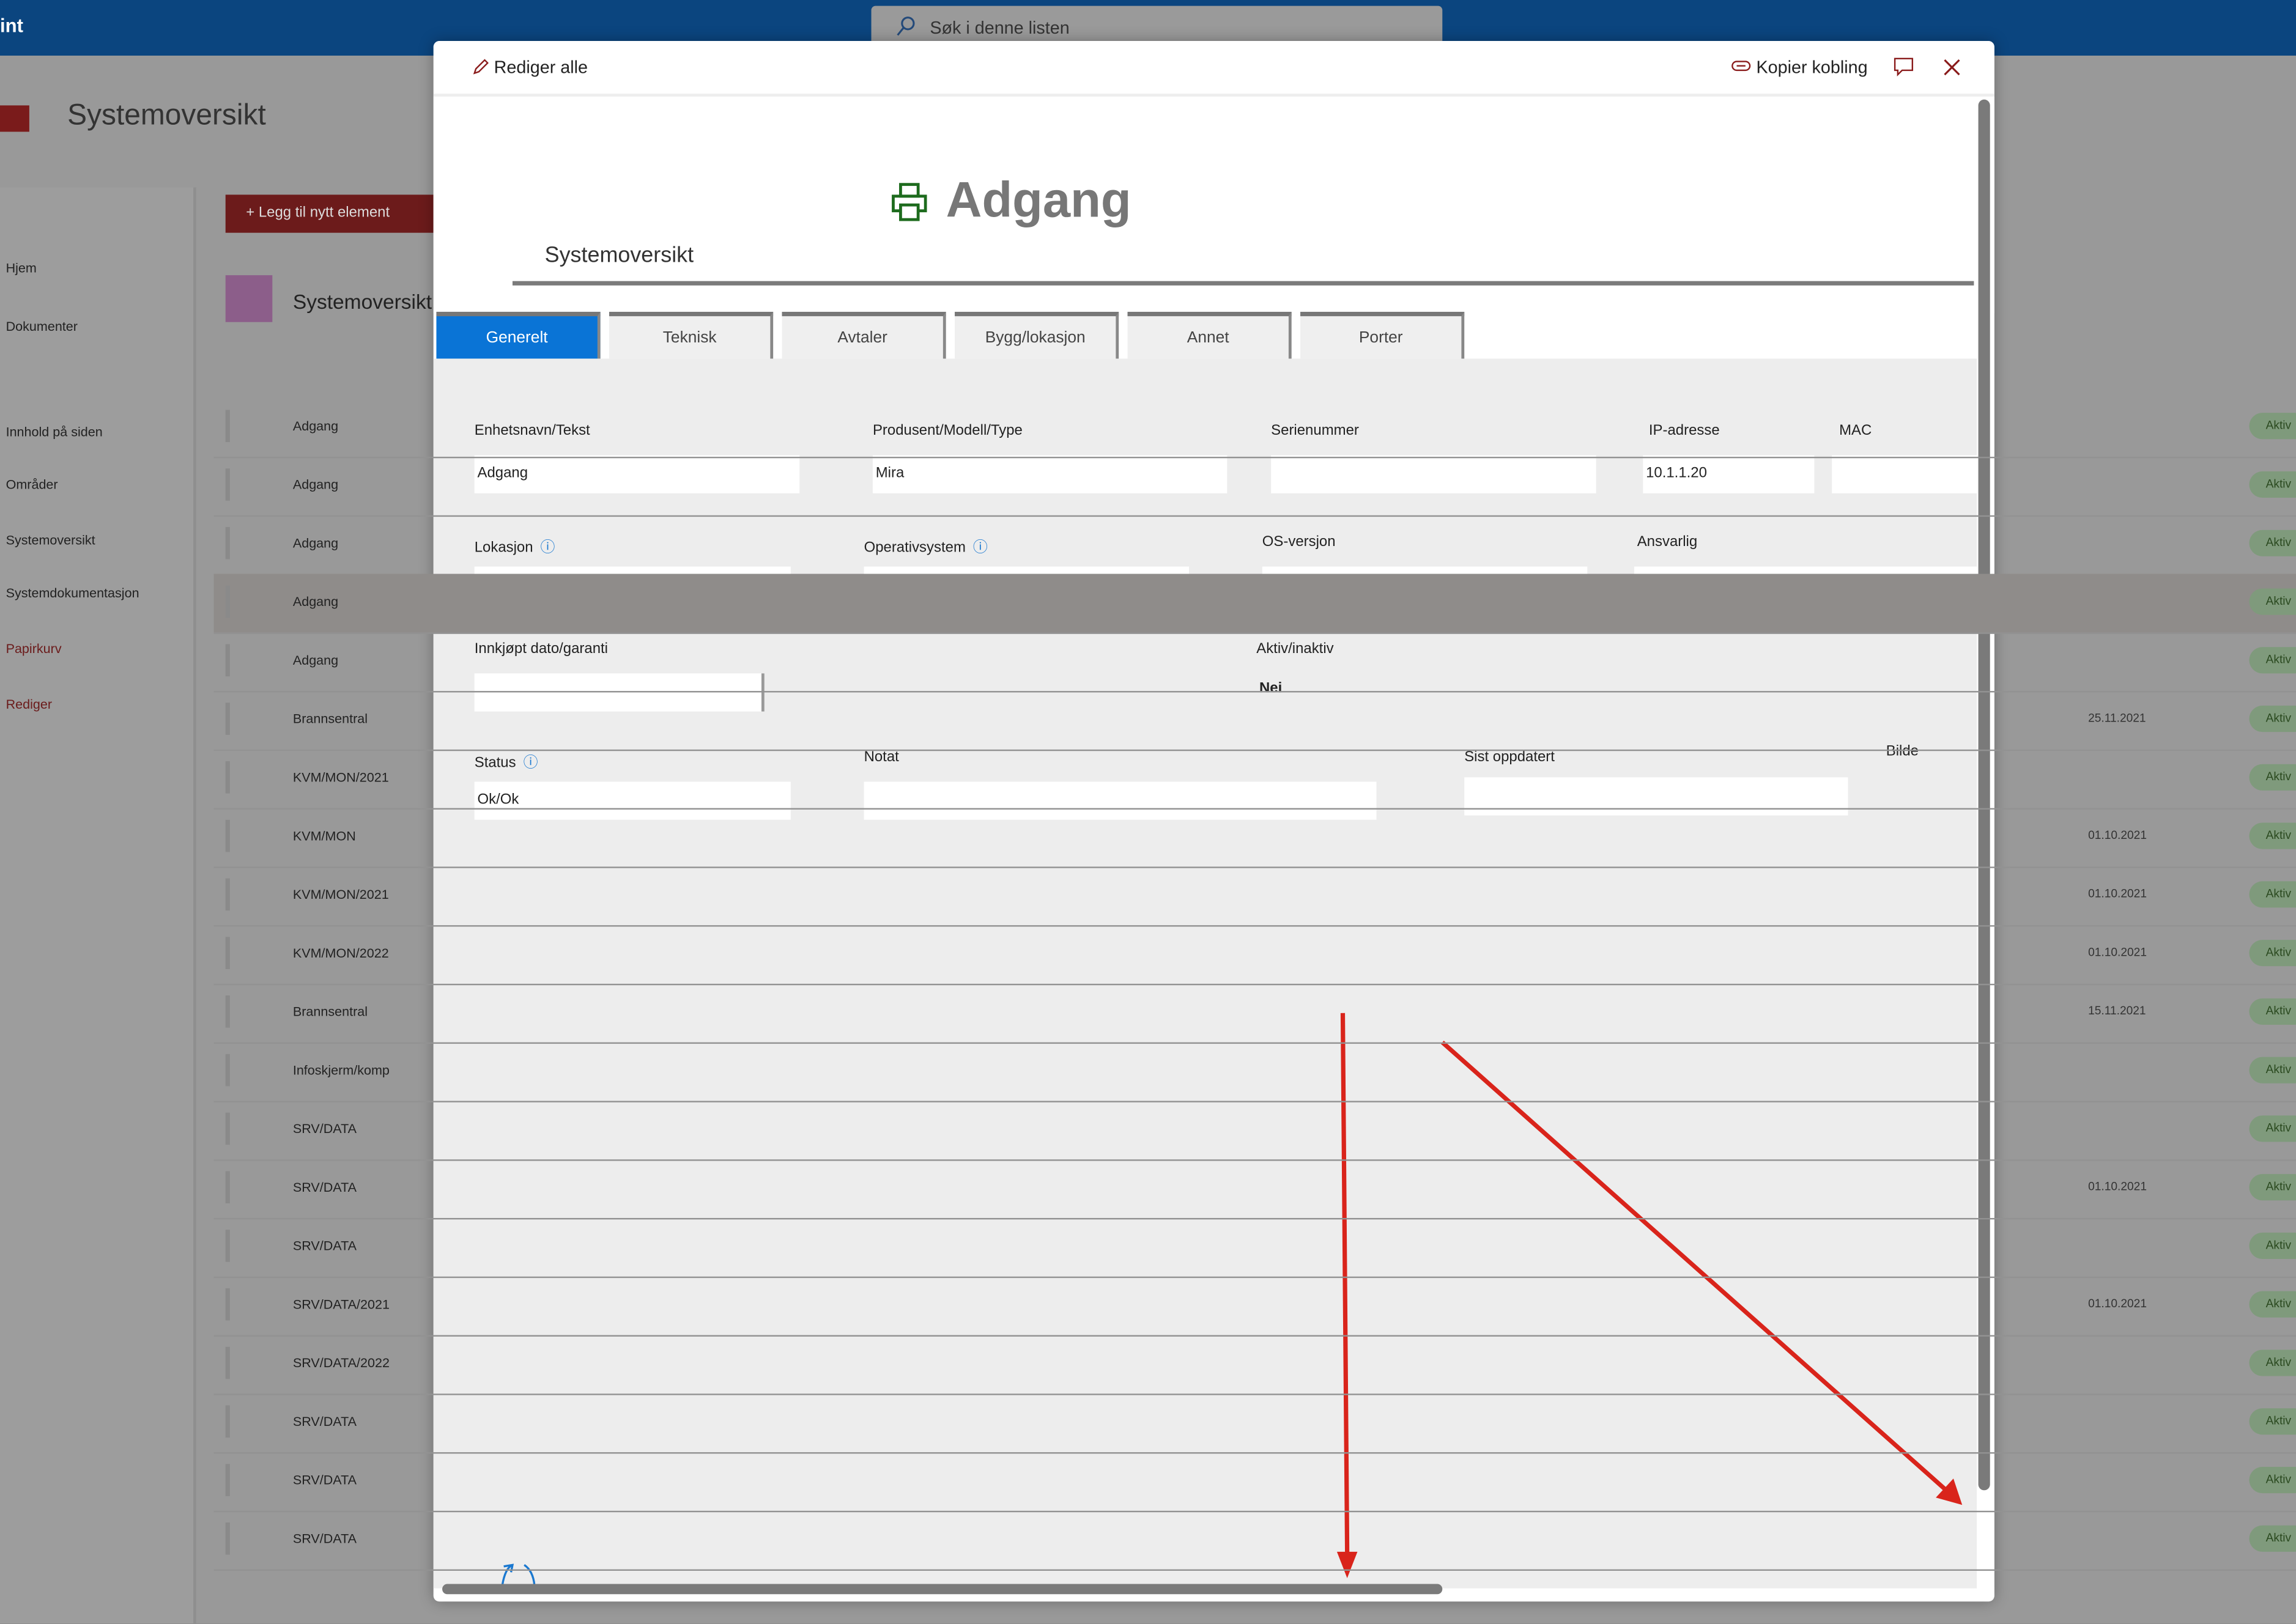 The image size is (2296, 1624). What do you see at coordinates (530, 67) in the screenshot?
I see `edit-all-button: Rediger alle` at bounding box center [530, 67].